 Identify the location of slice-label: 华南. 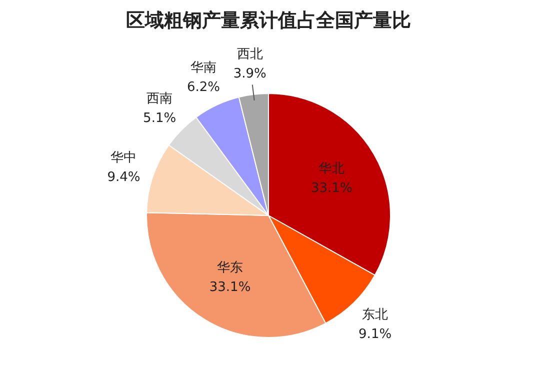
(203, 68).